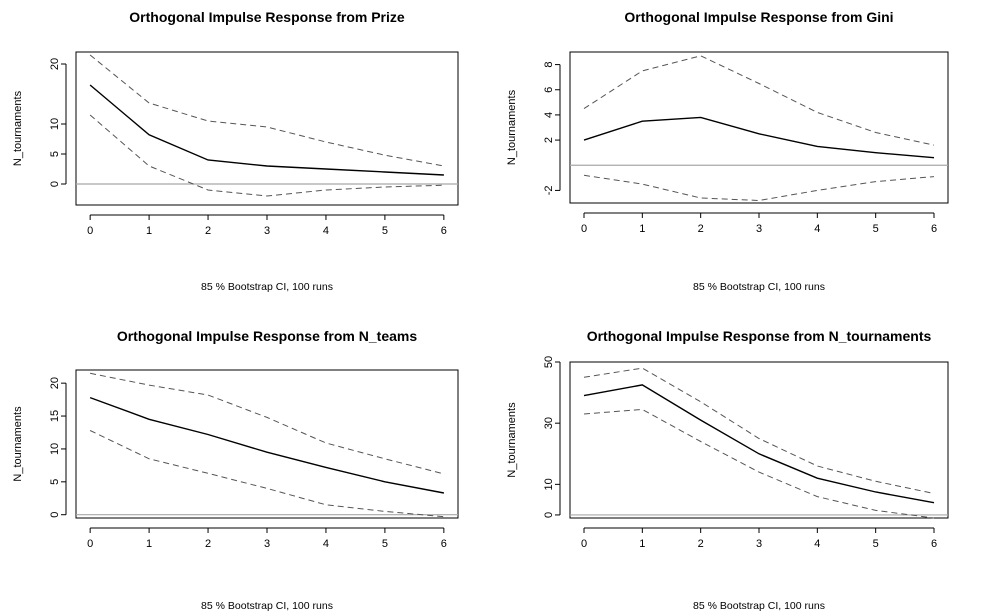  Describe the element at coordinates (267, 17) in the screenshot. I see `chart-title: Orthogonal Impulse Response from Prize` at that location.